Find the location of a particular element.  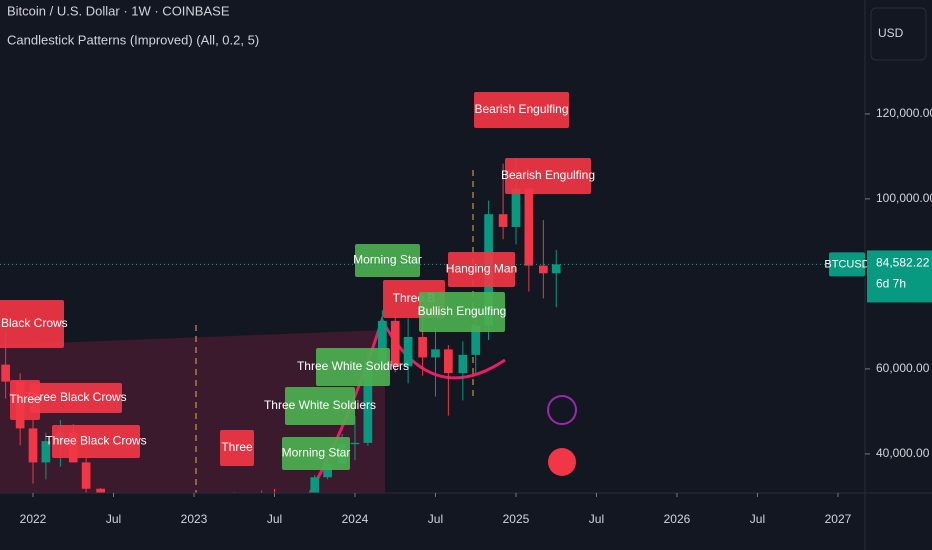

currency: USD is located at coordinates (891, 33).